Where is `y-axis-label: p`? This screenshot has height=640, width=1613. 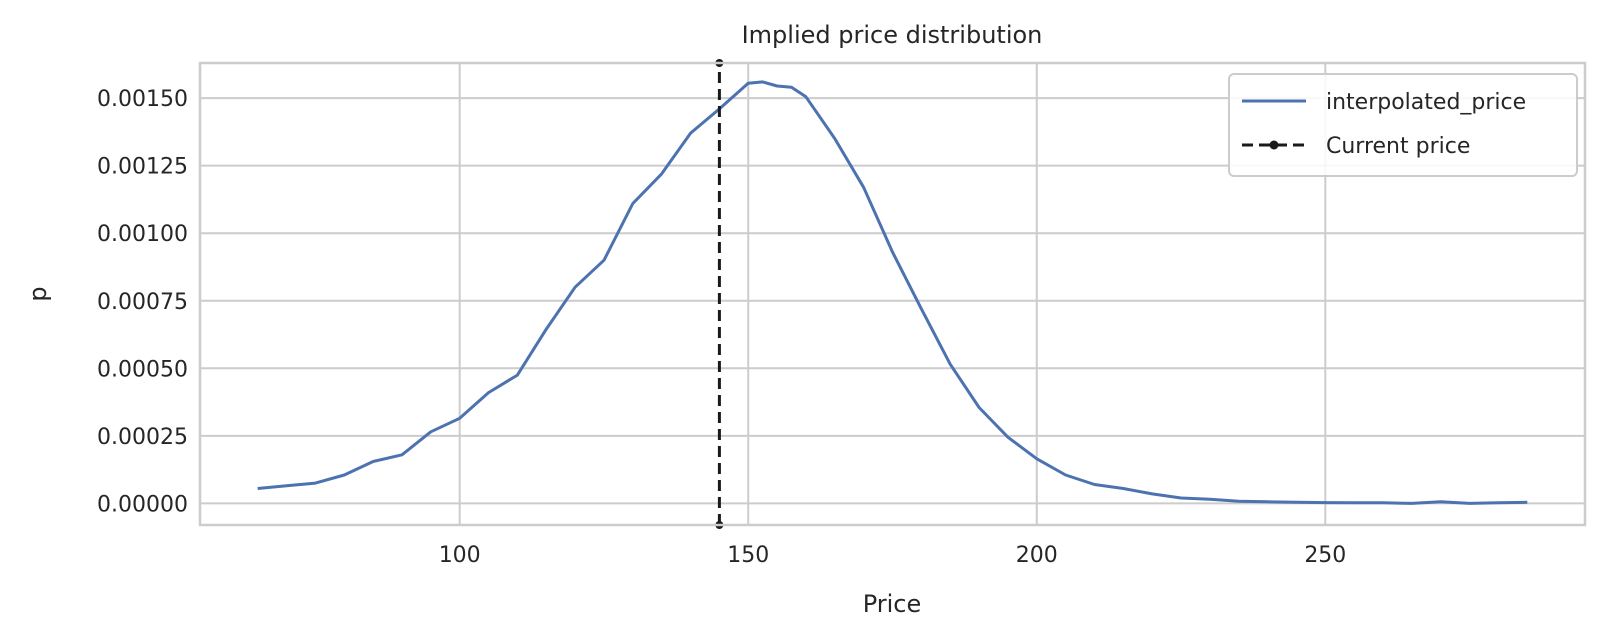
y-axis-label: p is located at coordinates (38, 293).